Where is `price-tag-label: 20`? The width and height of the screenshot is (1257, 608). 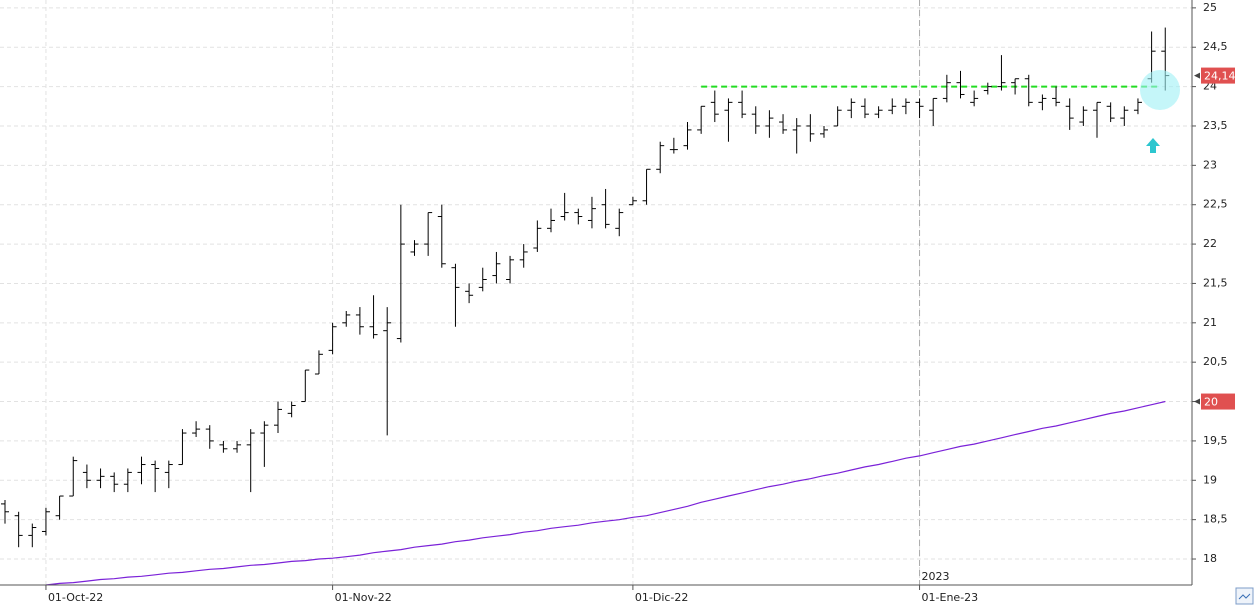
price-tag-label: 20 is located at coordinates (1211, 402).